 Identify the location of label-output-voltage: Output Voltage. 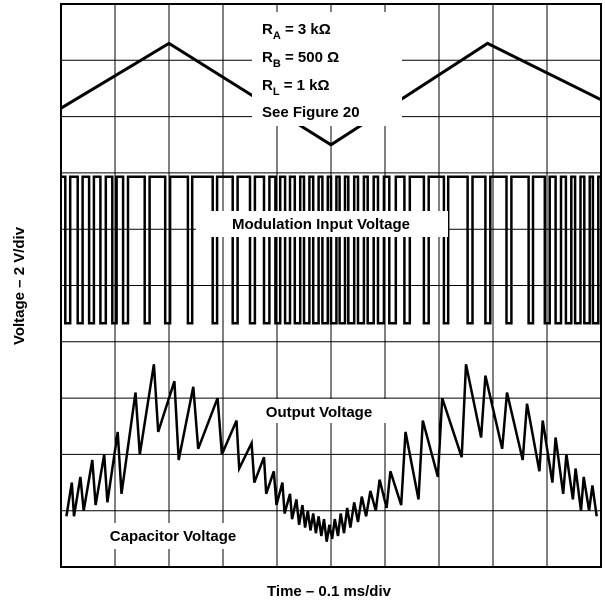
(319, 412).